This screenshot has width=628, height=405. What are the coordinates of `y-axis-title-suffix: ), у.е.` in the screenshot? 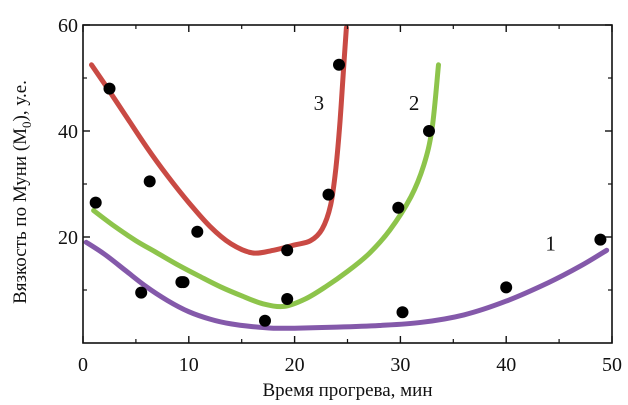 It's located at (20, 100).